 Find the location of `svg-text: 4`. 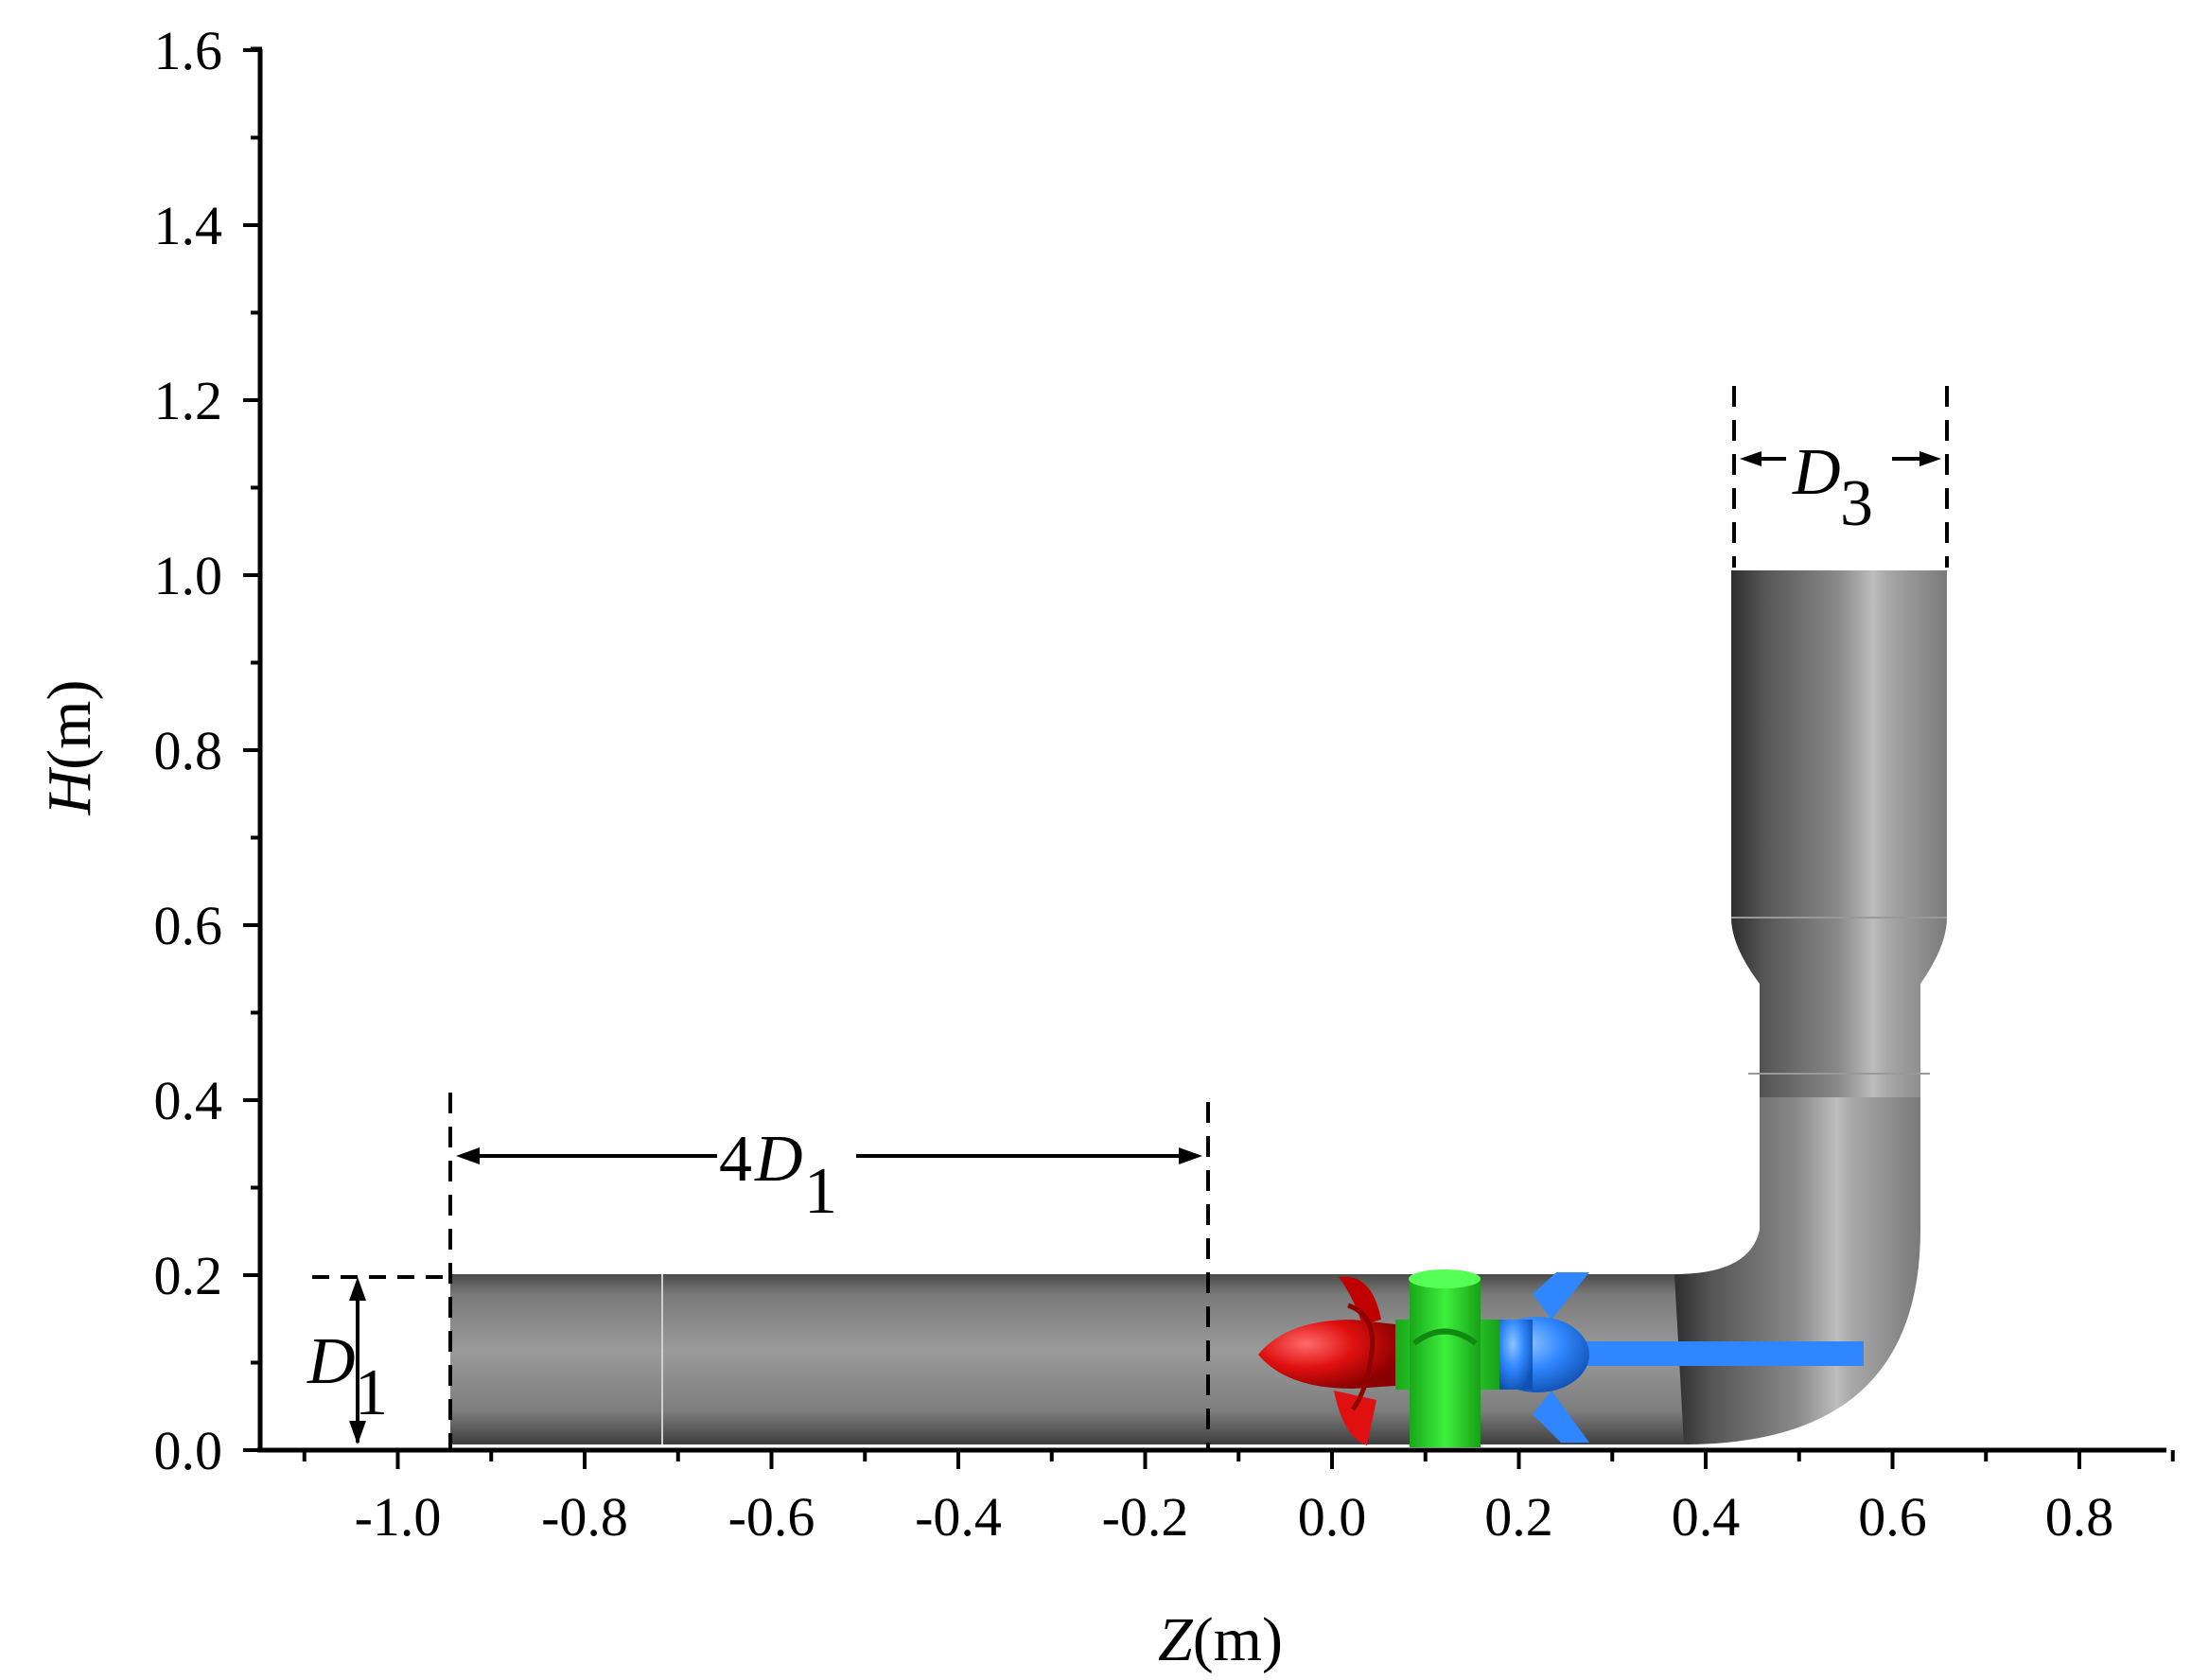

svg-text: 4 is located at coordinates (735, 1159).